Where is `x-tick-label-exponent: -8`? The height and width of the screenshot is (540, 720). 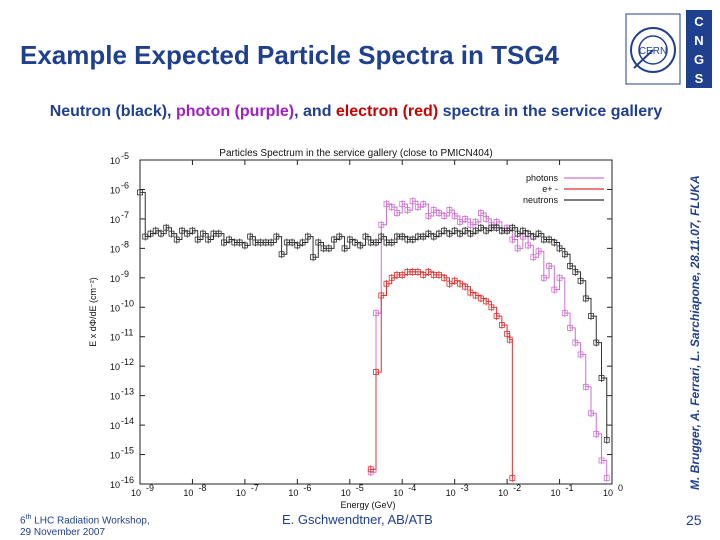
x-tick-label-exponent: -8 is located at coordinates (202, 488).